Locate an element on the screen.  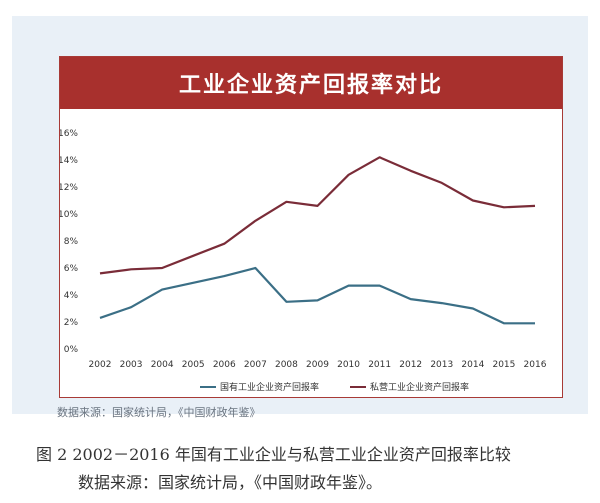
caption-title: 图 2 2002－2016 年国有工业企业与私营工业企业资产回报率比较 is located at coordinates (273, 454).